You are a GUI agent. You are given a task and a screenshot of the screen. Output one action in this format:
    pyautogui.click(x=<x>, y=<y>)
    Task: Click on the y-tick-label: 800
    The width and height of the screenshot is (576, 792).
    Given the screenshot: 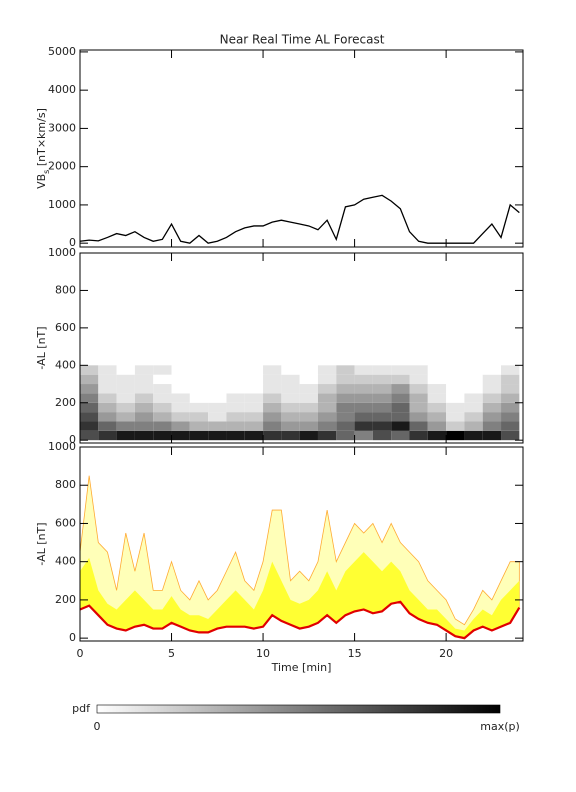 What is the action you would take?
    pyautogui.click(x=65, y=289)
    